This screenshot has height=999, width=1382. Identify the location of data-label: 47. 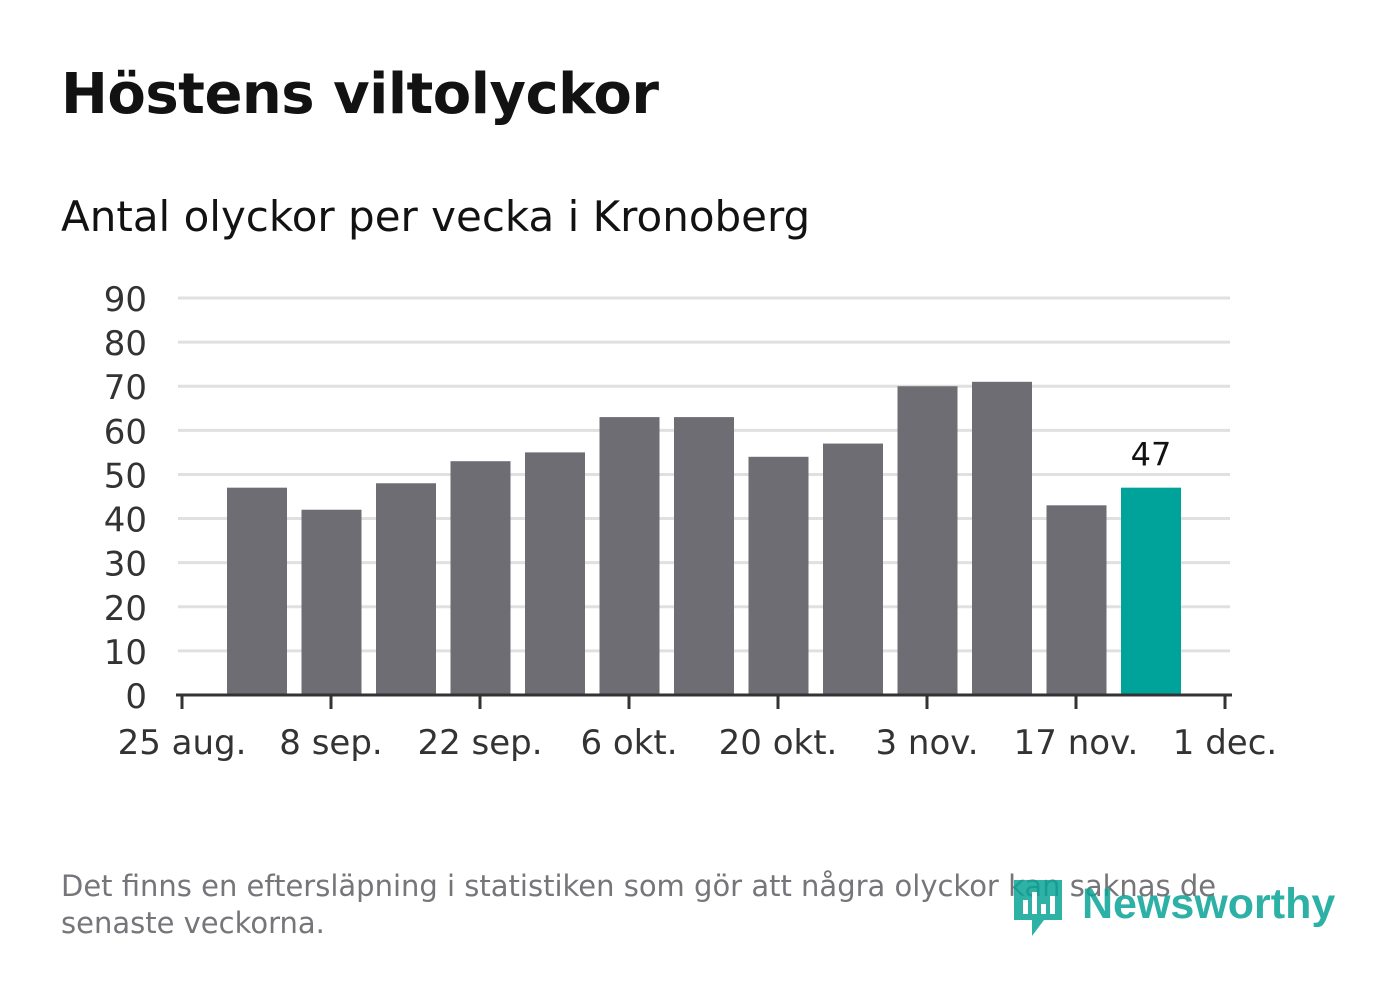
(1151, 455).